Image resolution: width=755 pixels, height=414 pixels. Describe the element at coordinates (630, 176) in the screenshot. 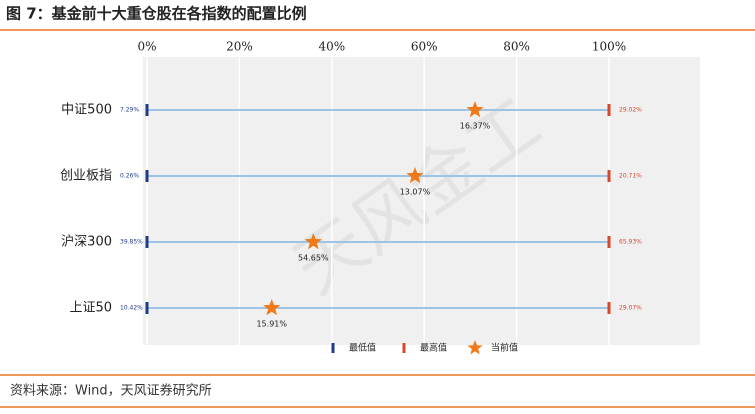

I see `value-label: 20.71%` at that location.